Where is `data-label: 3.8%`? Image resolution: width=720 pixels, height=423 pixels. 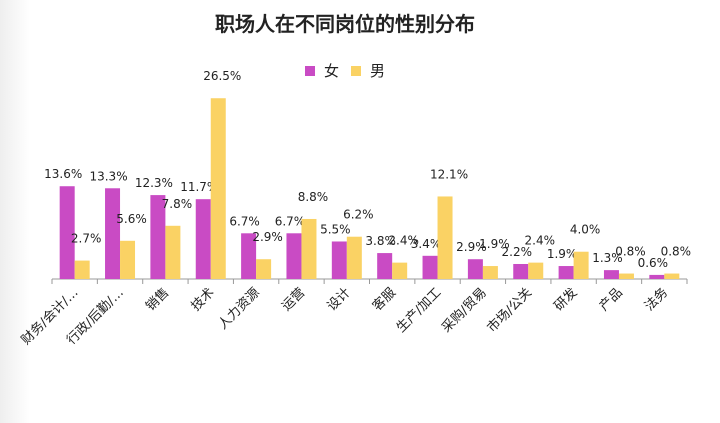 data-label: 3.8% is located at coordinates (380, 241).